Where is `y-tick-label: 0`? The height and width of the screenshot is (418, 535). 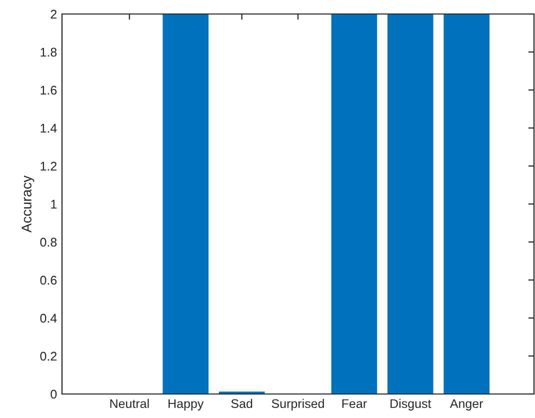
y-tick-label: 0 is located at coordinates (53, 394).